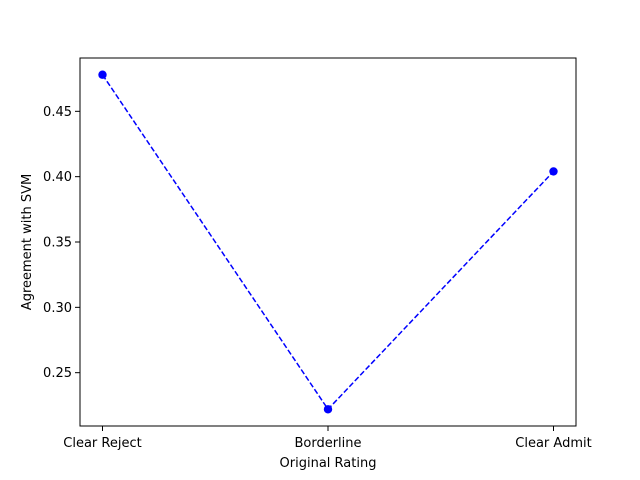  Describe the element at coordinates (57, 243) in the screenshot. I see `y-tick-label: 0.35` at that location.